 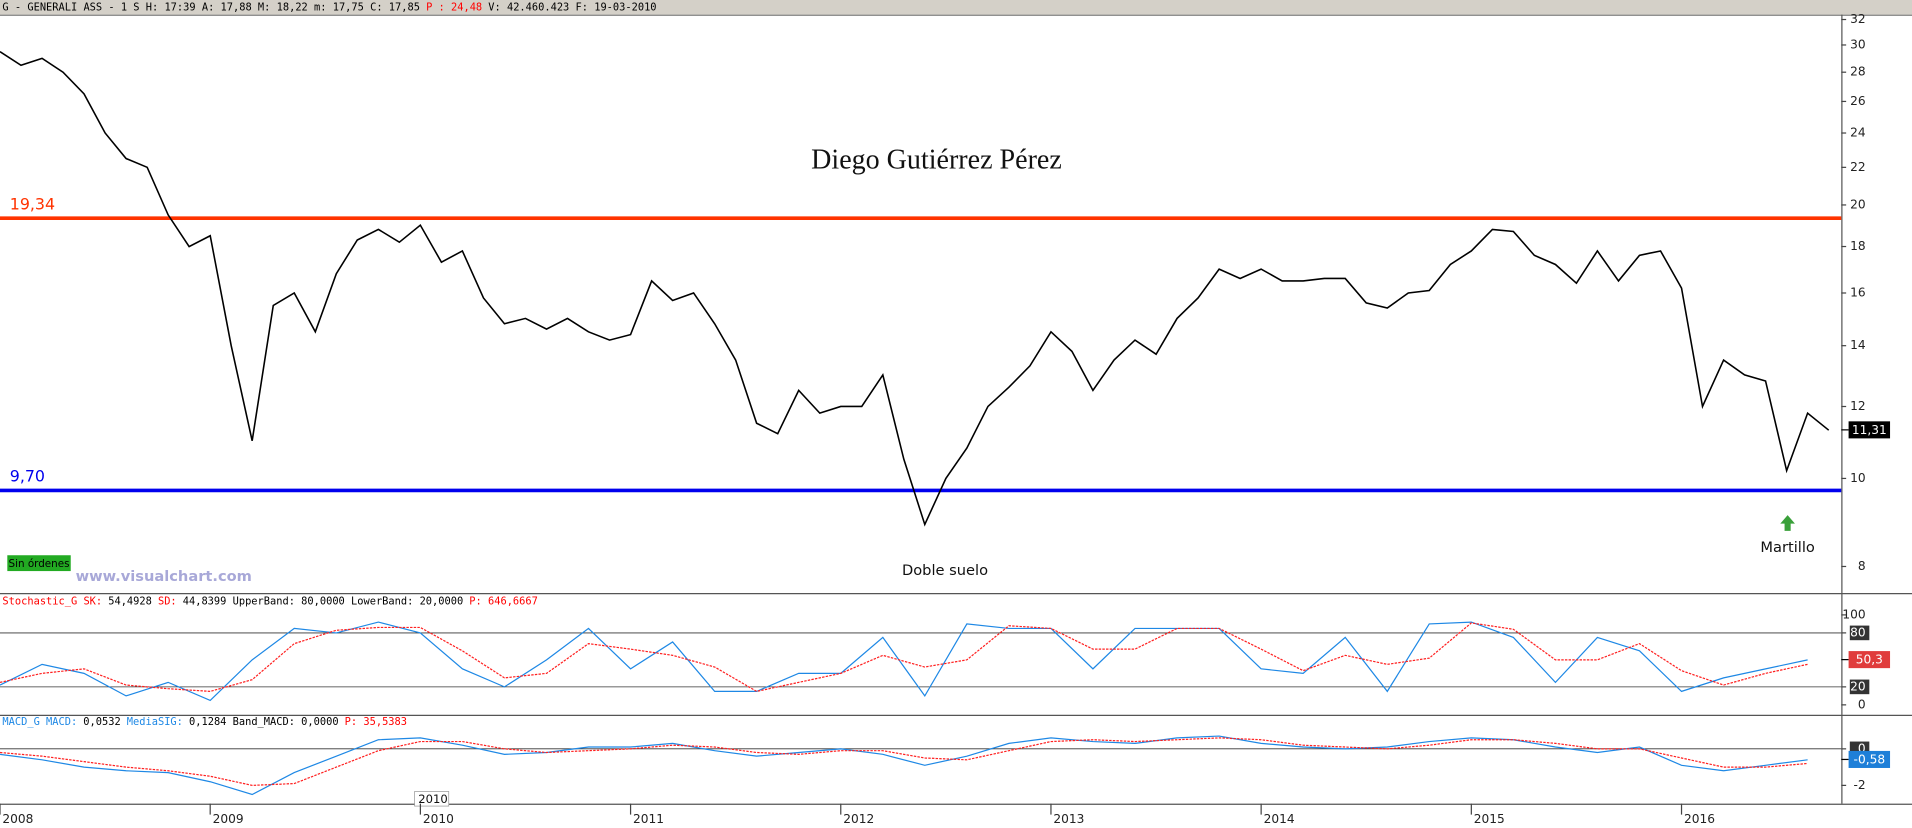 What do you see at coordinates (1858, 19) in the screenshot?
I see `y-tick-label: 32` at bounding box center [1858, 19].